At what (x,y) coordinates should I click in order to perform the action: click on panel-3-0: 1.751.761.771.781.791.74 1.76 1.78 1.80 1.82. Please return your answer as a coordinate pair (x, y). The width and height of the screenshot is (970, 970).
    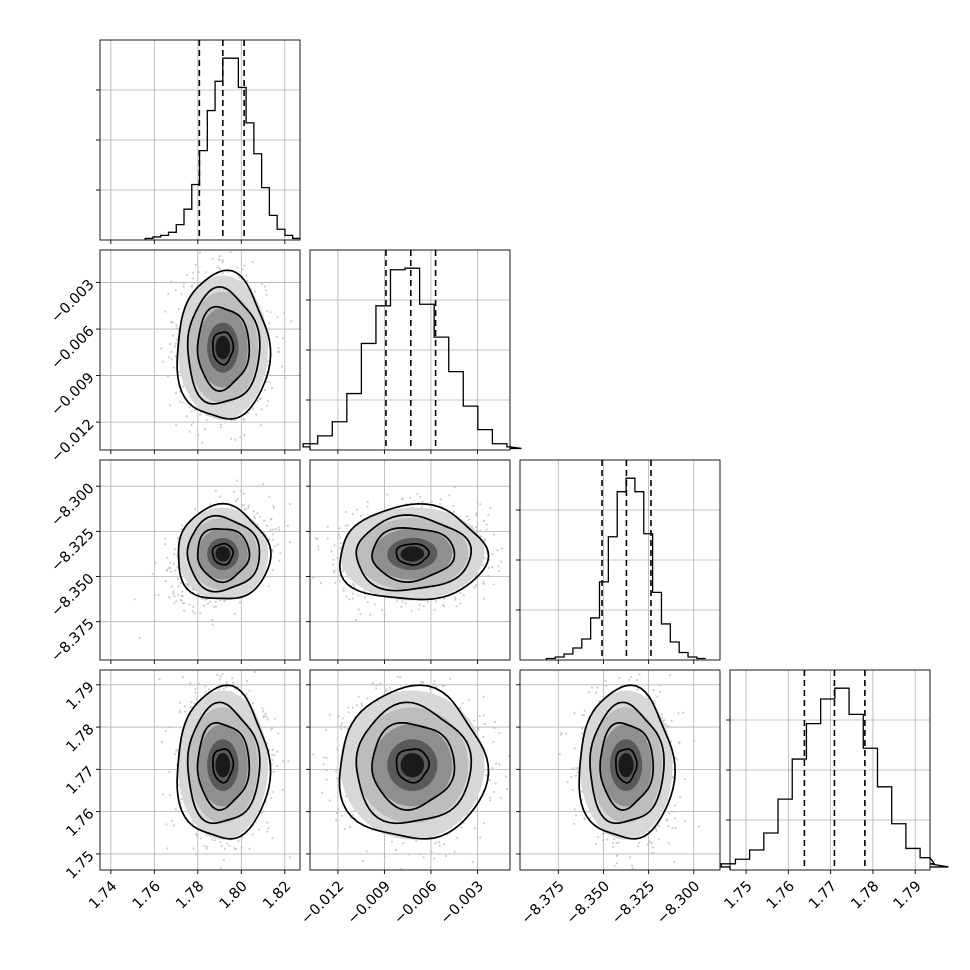
    Looking at the image, I should click on (182, 783).